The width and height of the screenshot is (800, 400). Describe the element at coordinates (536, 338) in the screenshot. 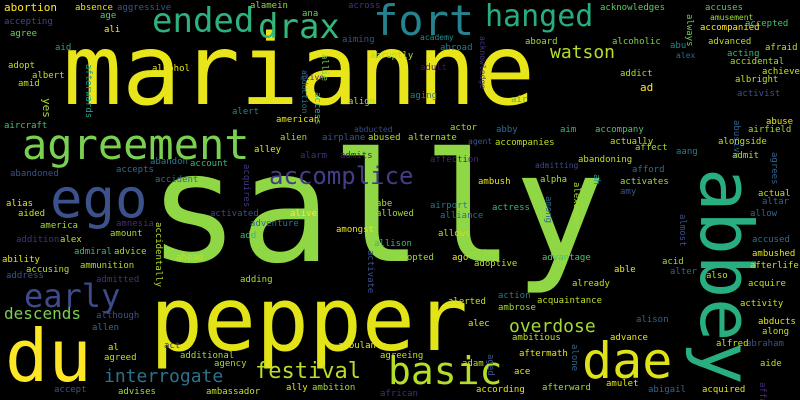

I see `word-ambitious: ambitious` at that location.